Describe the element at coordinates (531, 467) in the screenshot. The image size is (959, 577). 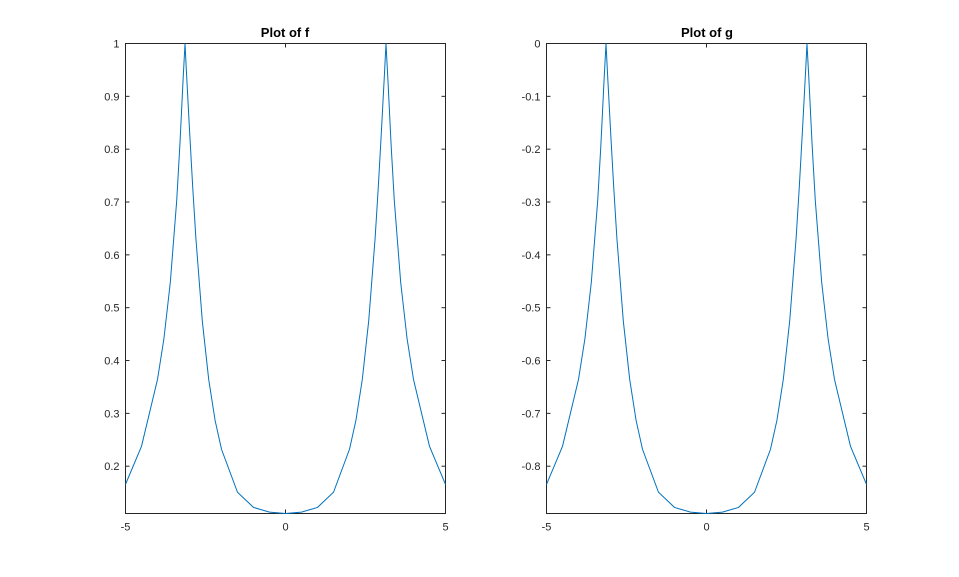
I see `plot-g-ytick-label: -0.8` at that location.